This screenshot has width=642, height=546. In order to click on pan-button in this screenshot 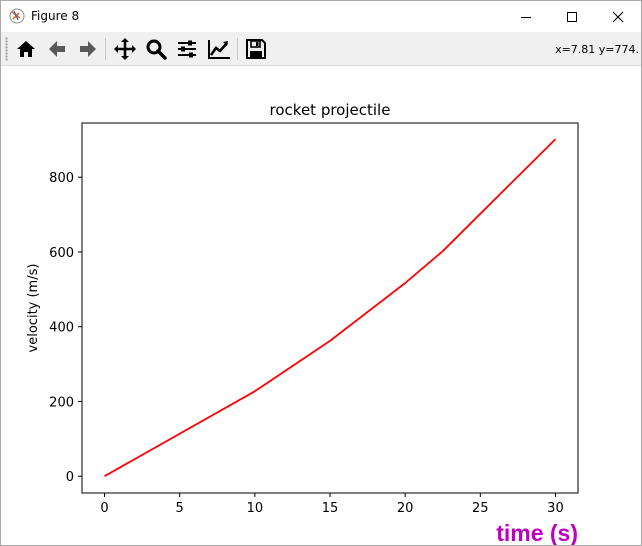, I will do `click(125, 49)`.